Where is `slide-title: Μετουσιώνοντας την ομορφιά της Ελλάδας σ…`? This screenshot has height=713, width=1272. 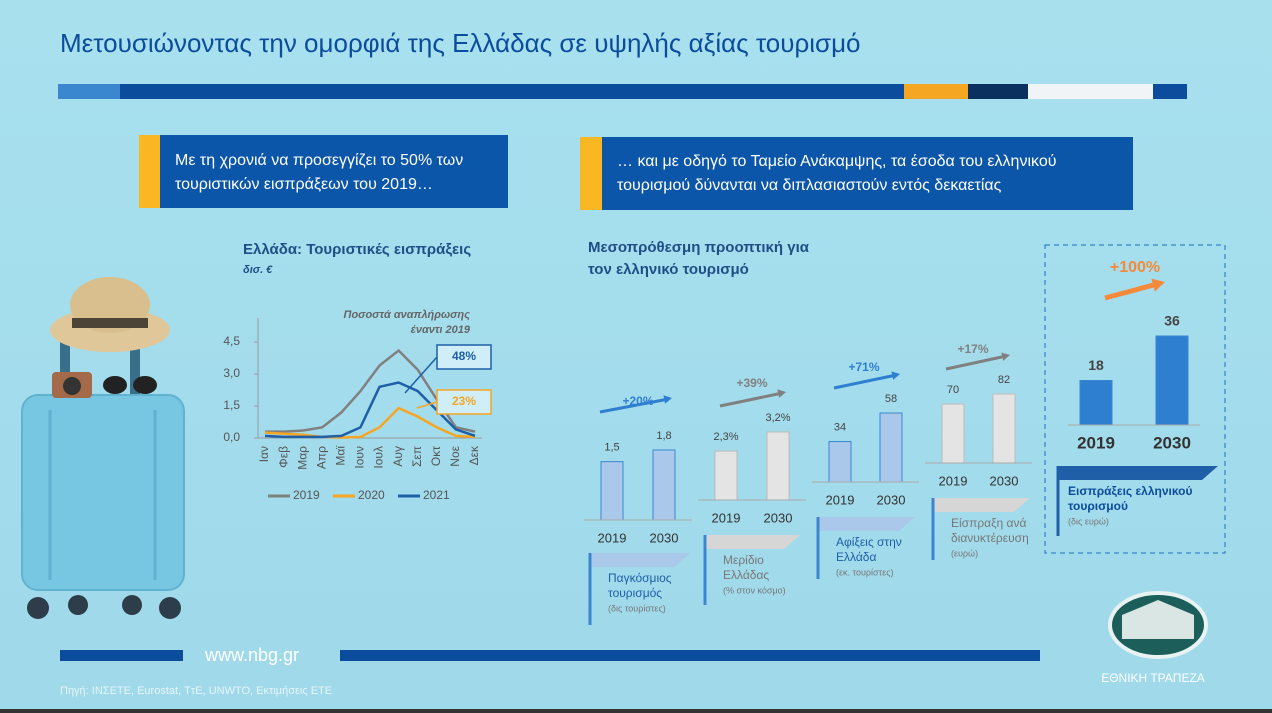 slide-title: Μετουσιώνοντας την ομορφιά της Ελλάδας σ… is located at coordinates (460, 43).